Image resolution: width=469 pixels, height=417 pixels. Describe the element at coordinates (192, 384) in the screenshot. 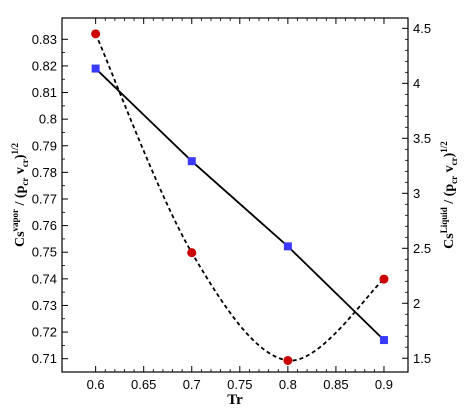

I see `x-tick-label: 0.7` at that location.